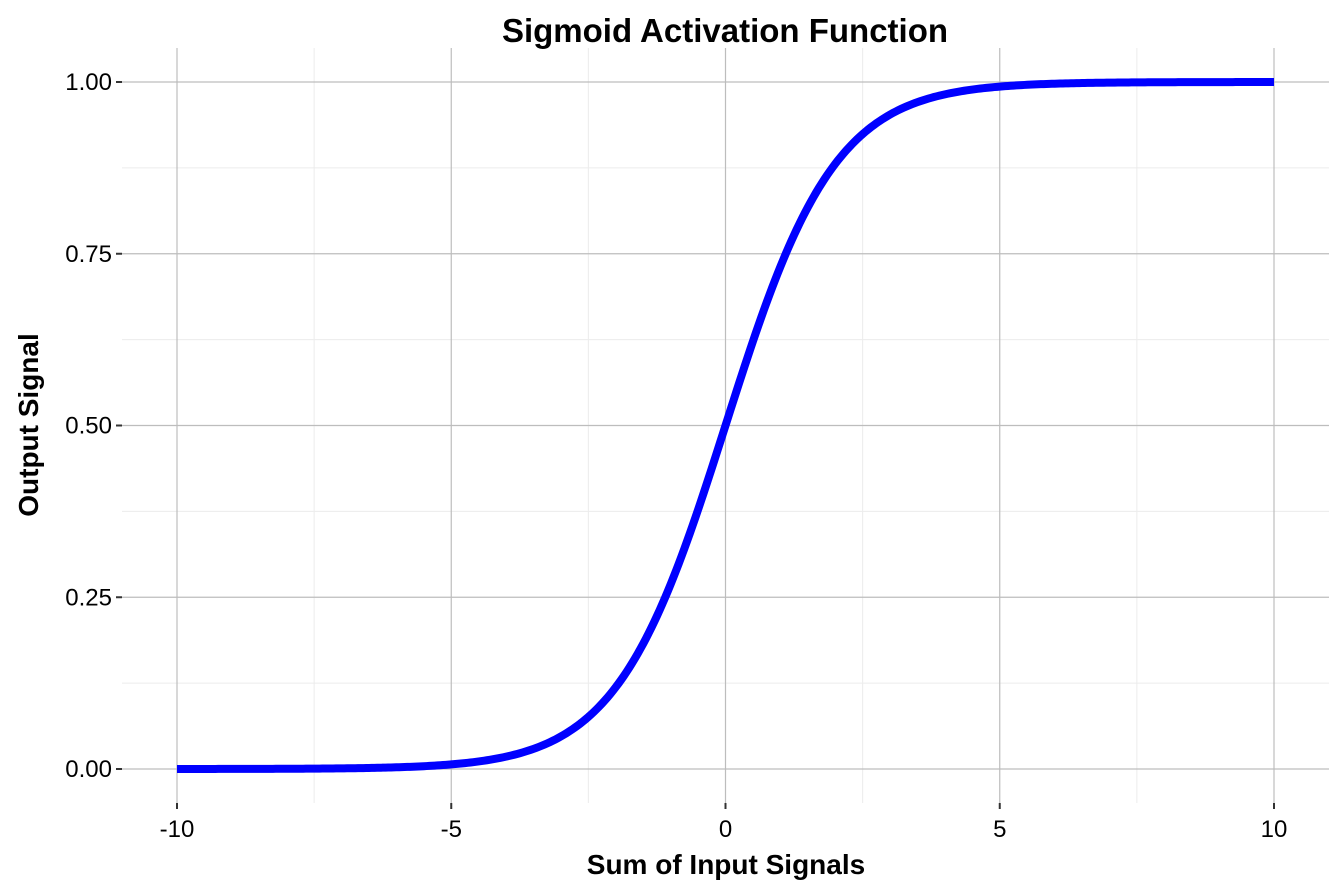  What do you see at coordinates (451, 829) in the screenshot?
I see `x-tick-label: -5` at bounding box center [451, 829].